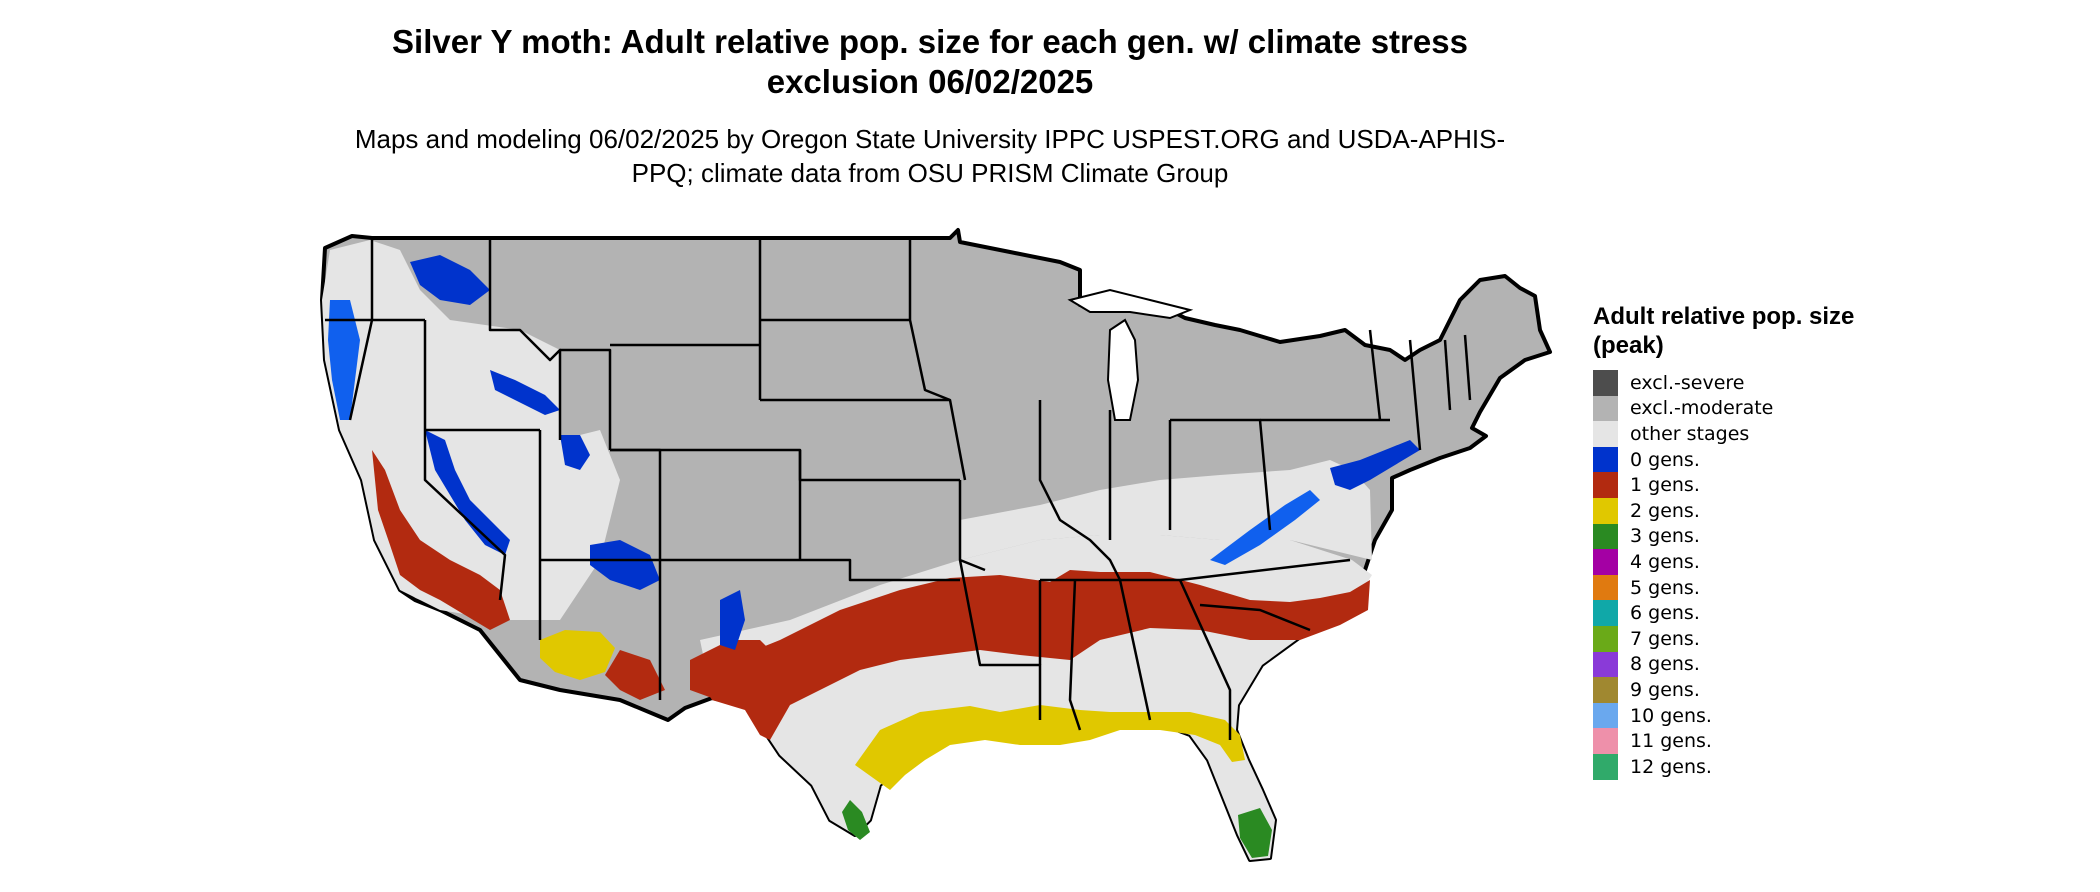  What do you see at coordinates (1665, 536) in the screenshot?
I see `legend-label: 3 gens.` at bounding box center [1665, 536].